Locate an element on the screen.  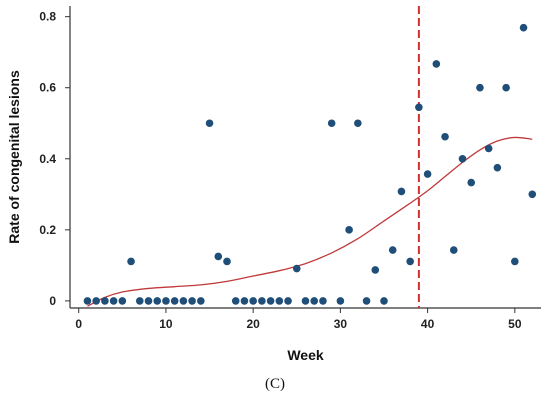
x-tick-label: 10 is located at coordinates (166, 324).